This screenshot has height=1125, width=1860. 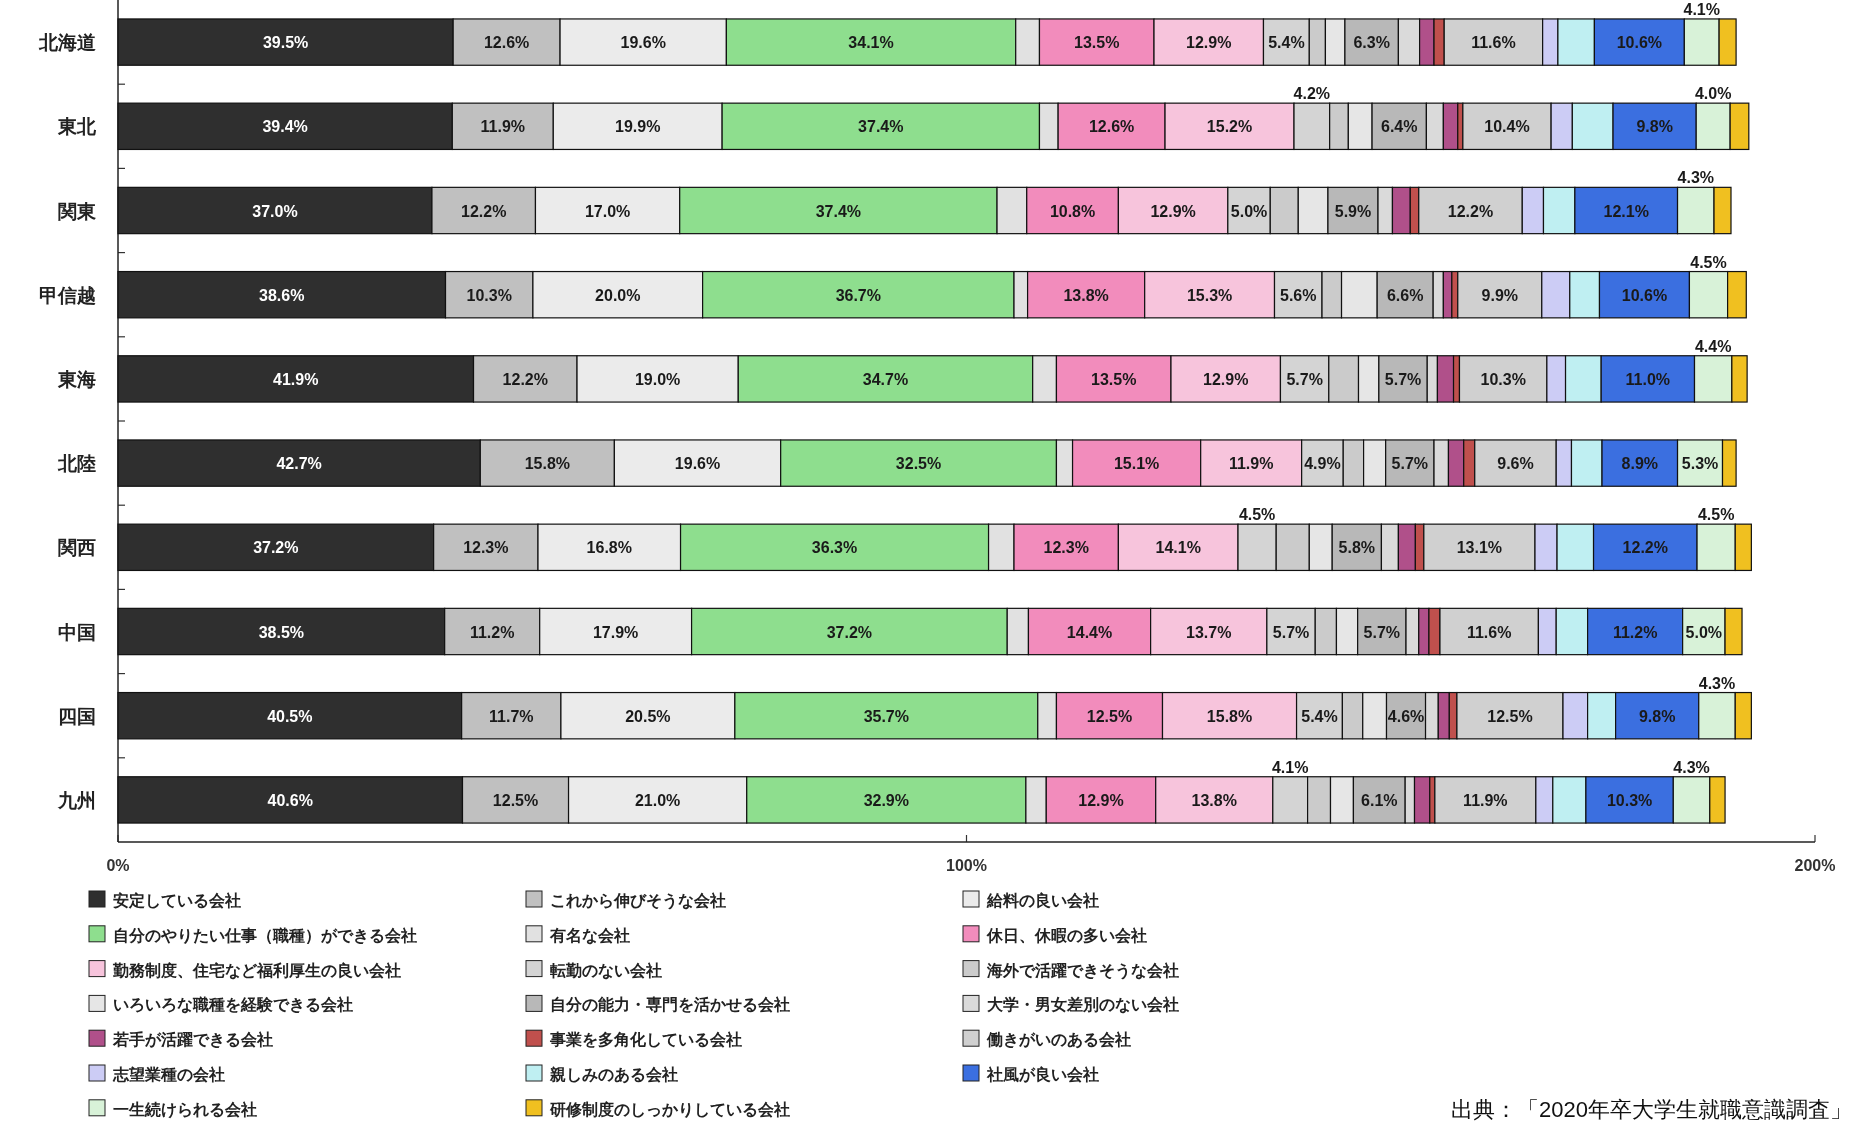 I want to click on data-label: 40.5%, so click(x=290, y=716).